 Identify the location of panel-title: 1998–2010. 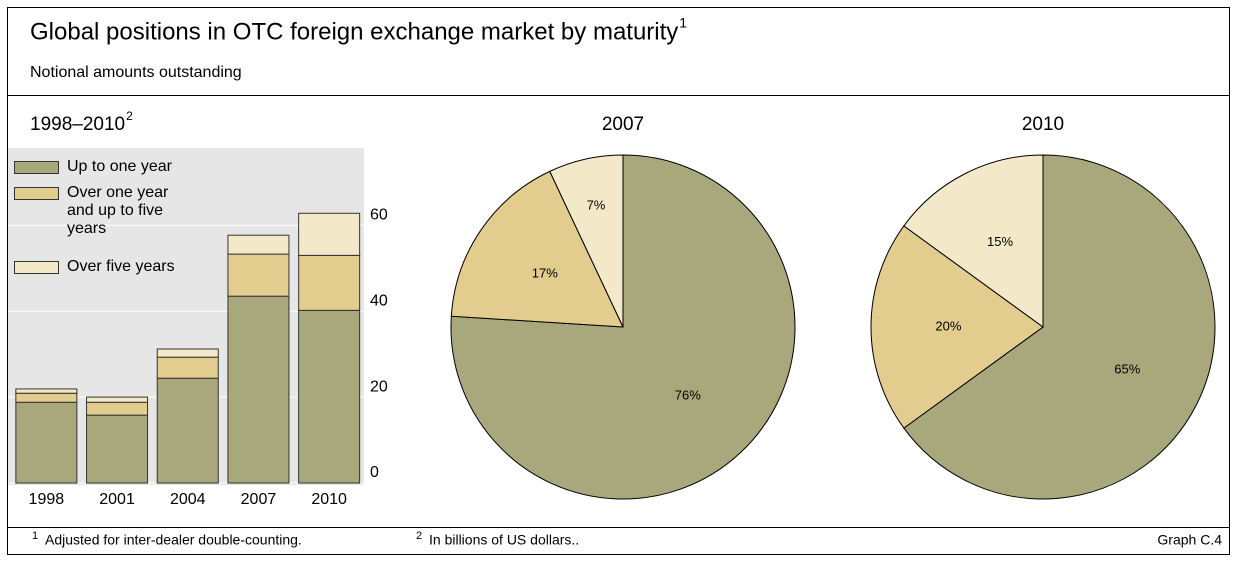
(77, 124).